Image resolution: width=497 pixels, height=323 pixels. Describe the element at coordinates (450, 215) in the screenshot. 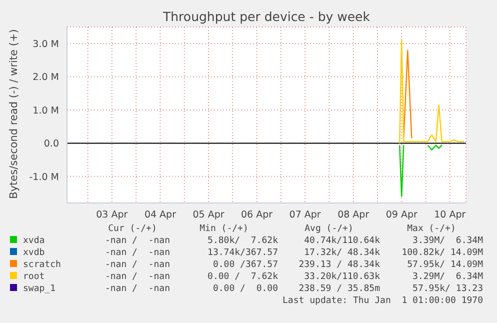

I see `x-tick-label: 10 Apr` at that location.